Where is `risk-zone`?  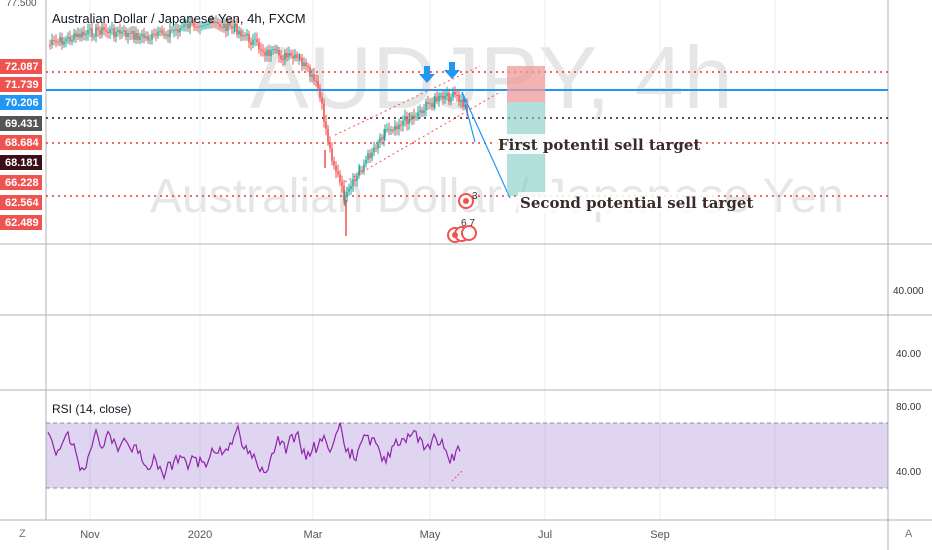 risk-zone is located at coordinates (526, 84).